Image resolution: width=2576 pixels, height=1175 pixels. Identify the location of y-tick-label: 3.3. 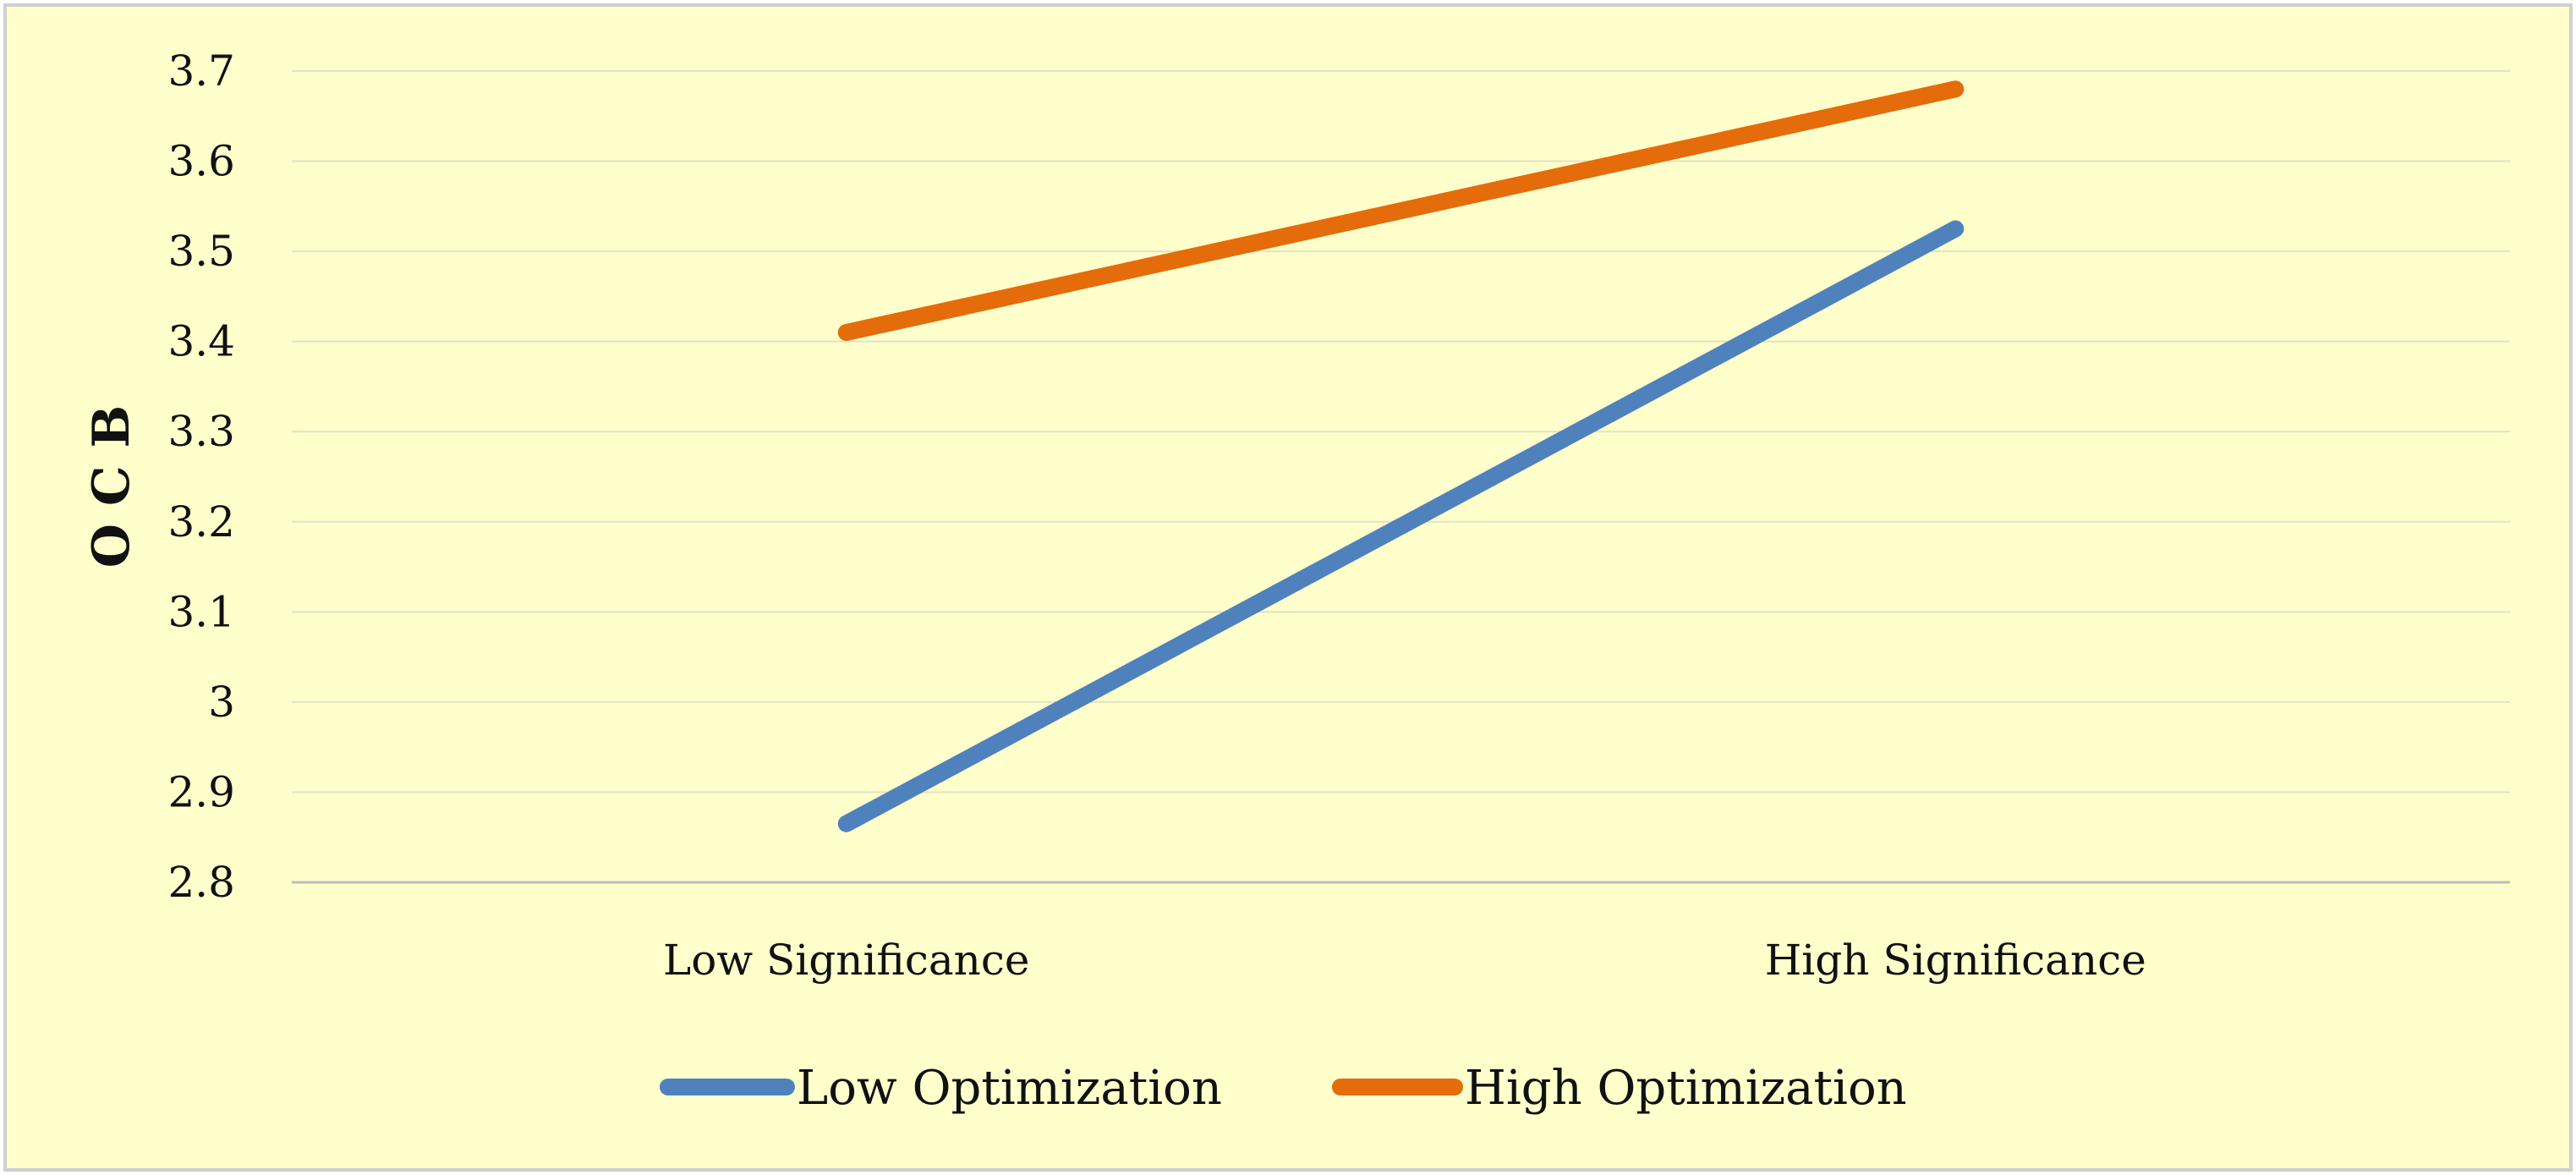
(201, 432).